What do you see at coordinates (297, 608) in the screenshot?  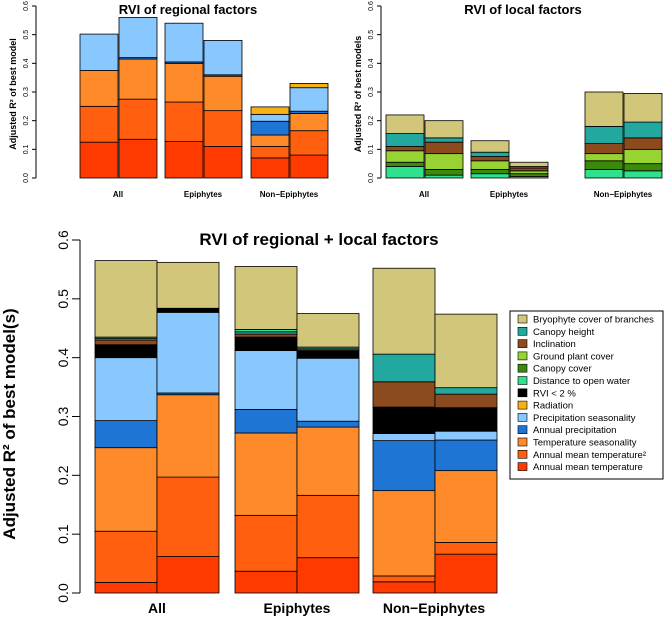 I see `combined-group-label: Epiphytes` at bounding box center [297, 608].